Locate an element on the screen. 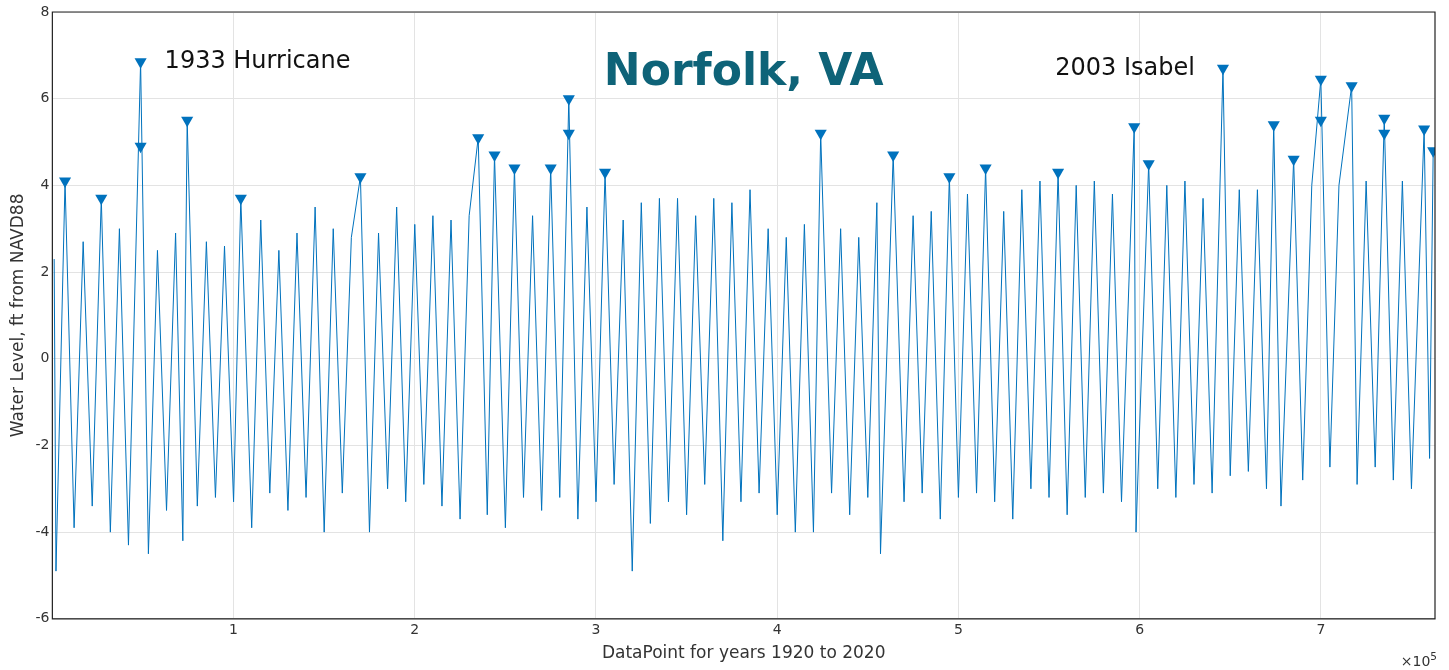  x-tick-label: 3 is located at coordinates (596, 628).